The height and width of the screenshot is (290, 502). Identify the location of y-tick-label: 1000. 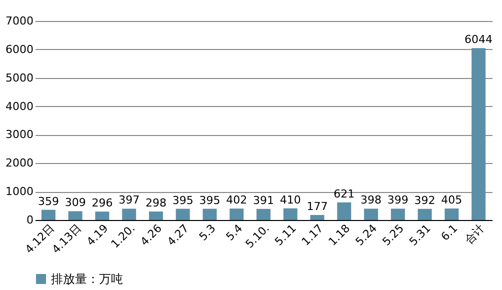
(20, 191).